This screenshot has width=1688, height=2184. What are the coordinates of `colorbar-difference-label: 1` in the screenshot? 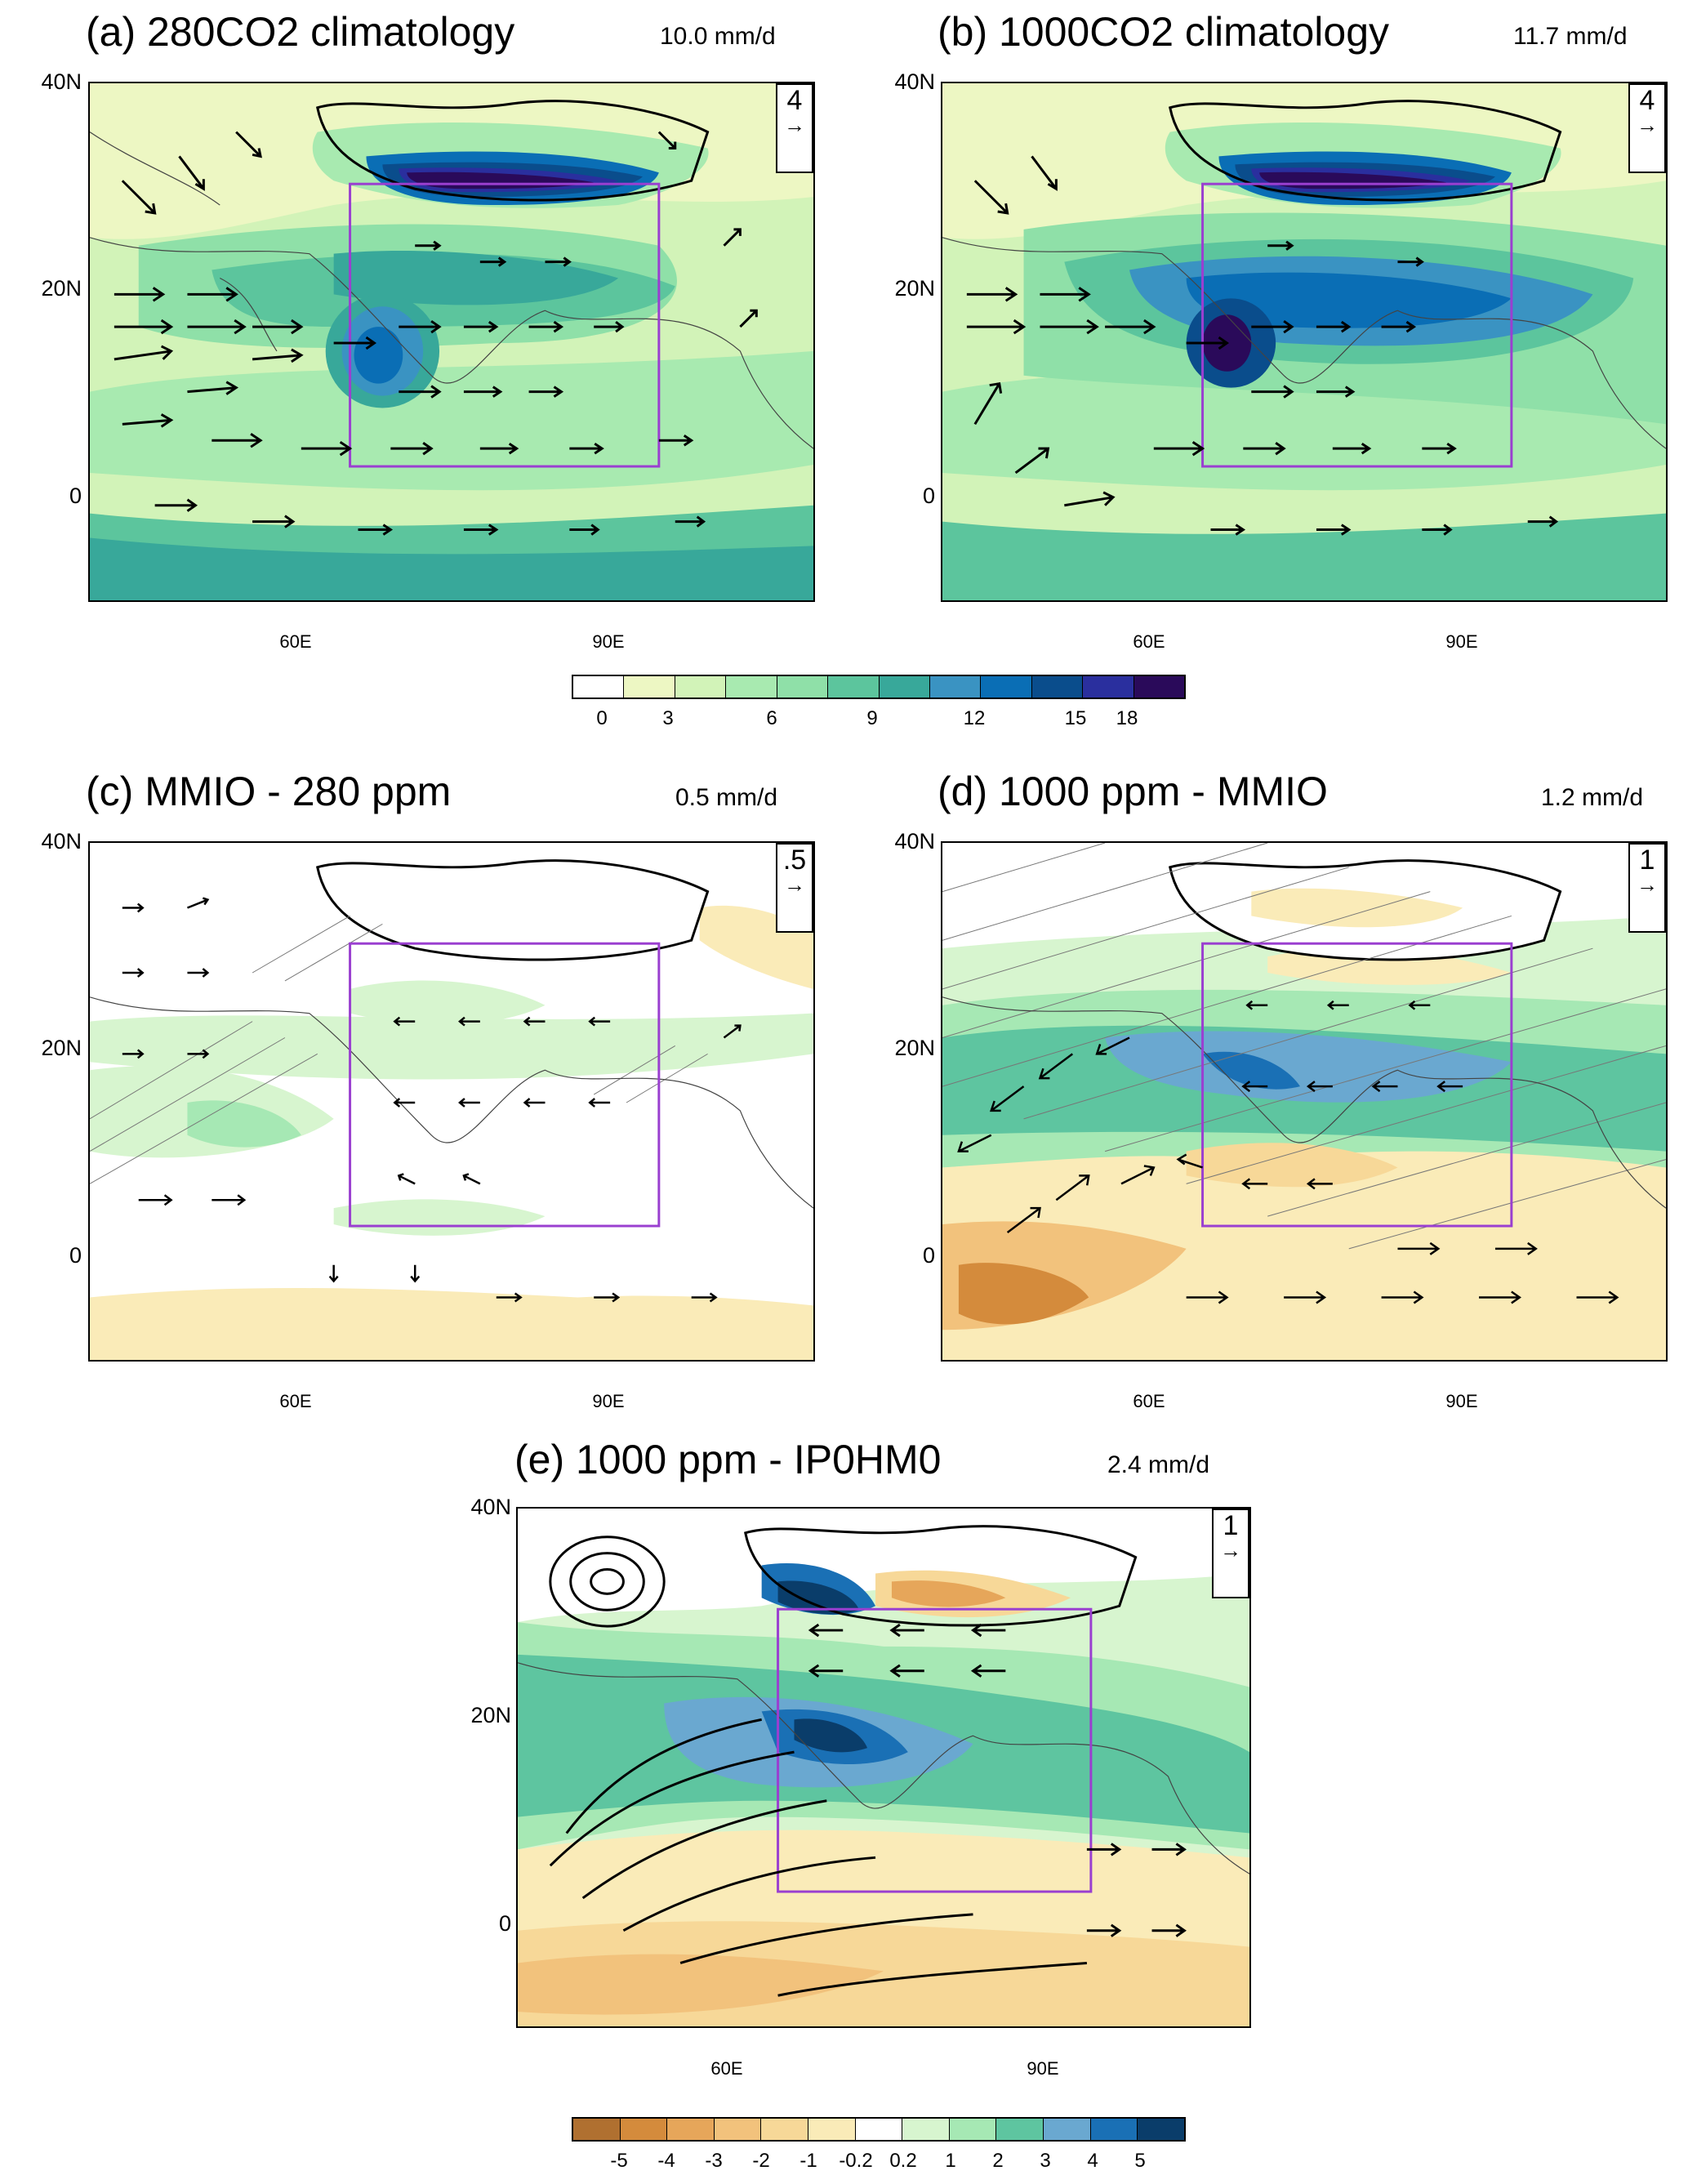 It's located at (950, 2161).